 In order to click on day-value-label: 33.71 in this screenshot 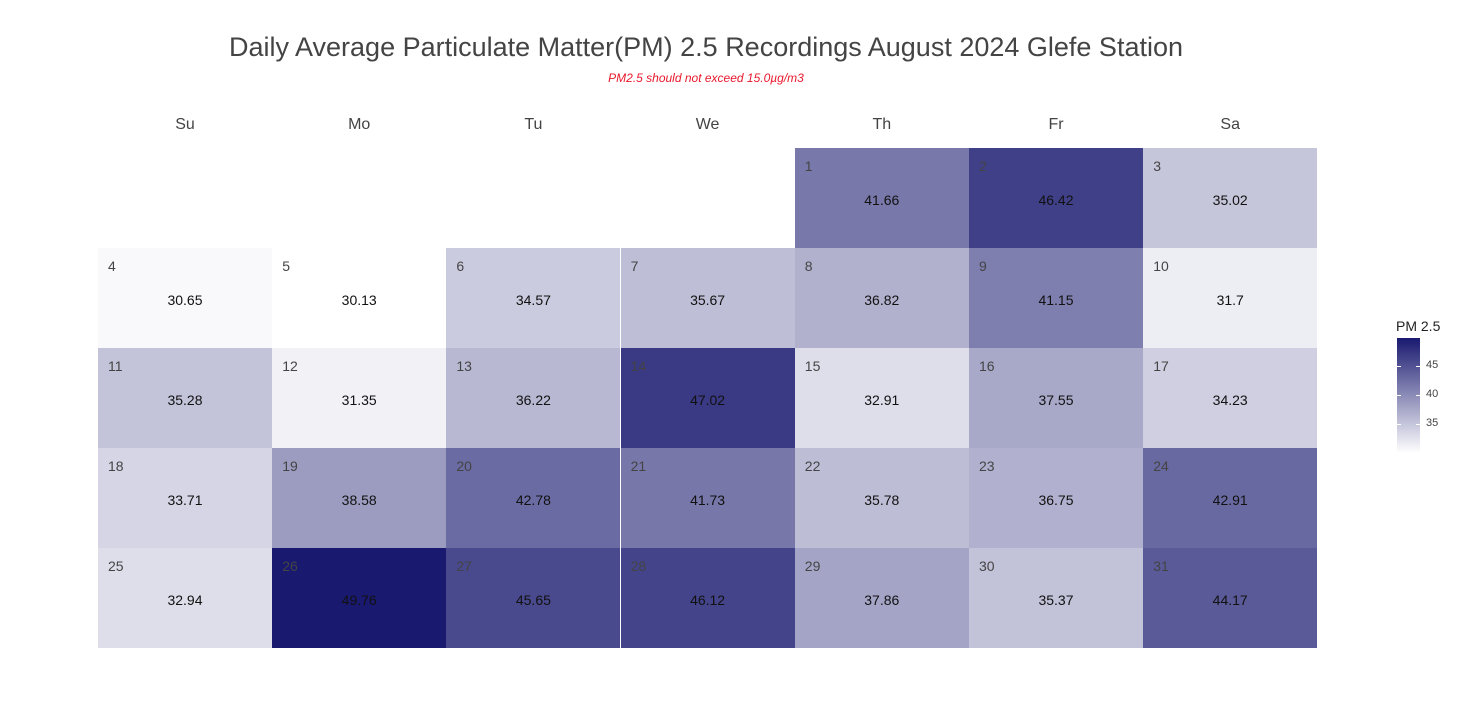, I will do `click(185, 500)`.